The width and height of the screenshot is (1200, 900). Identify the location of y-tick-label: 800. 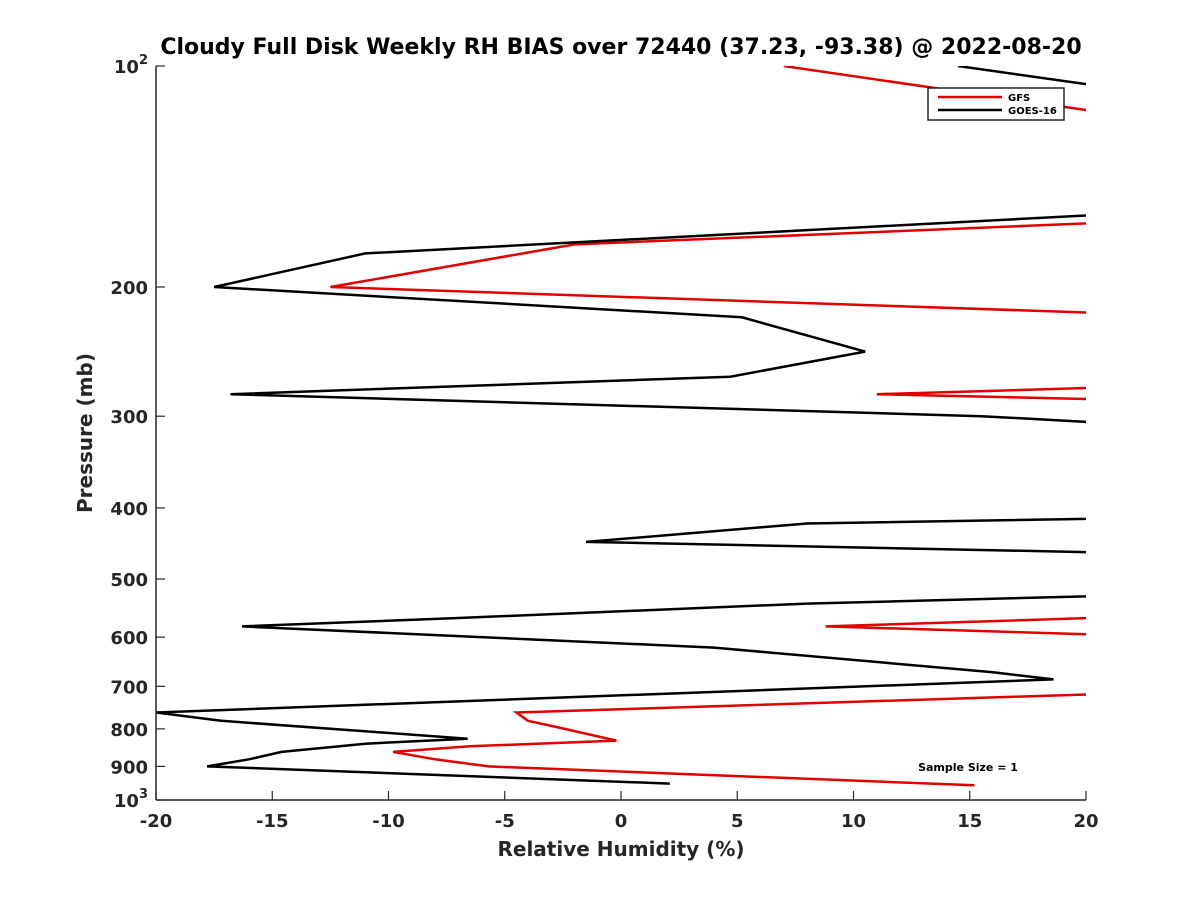
(129, 730).